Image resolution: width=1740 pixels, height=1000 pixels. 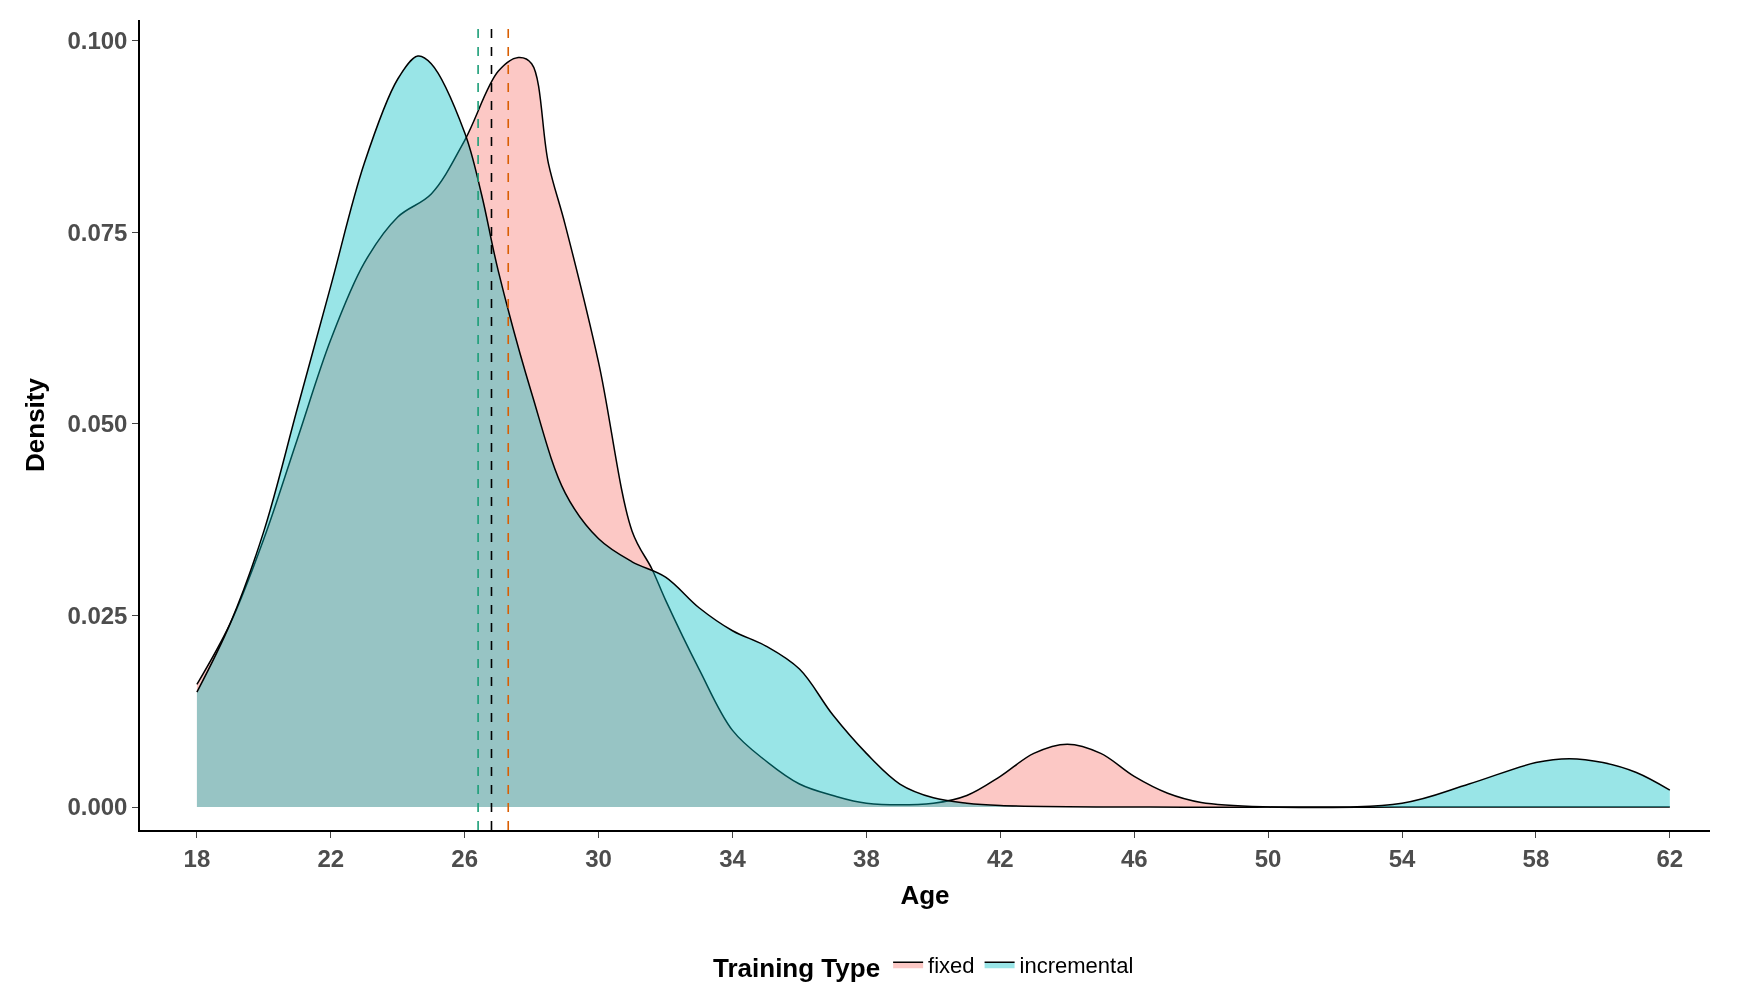 I want to click on y-axis-title: Density, so click(x=35, y=424).